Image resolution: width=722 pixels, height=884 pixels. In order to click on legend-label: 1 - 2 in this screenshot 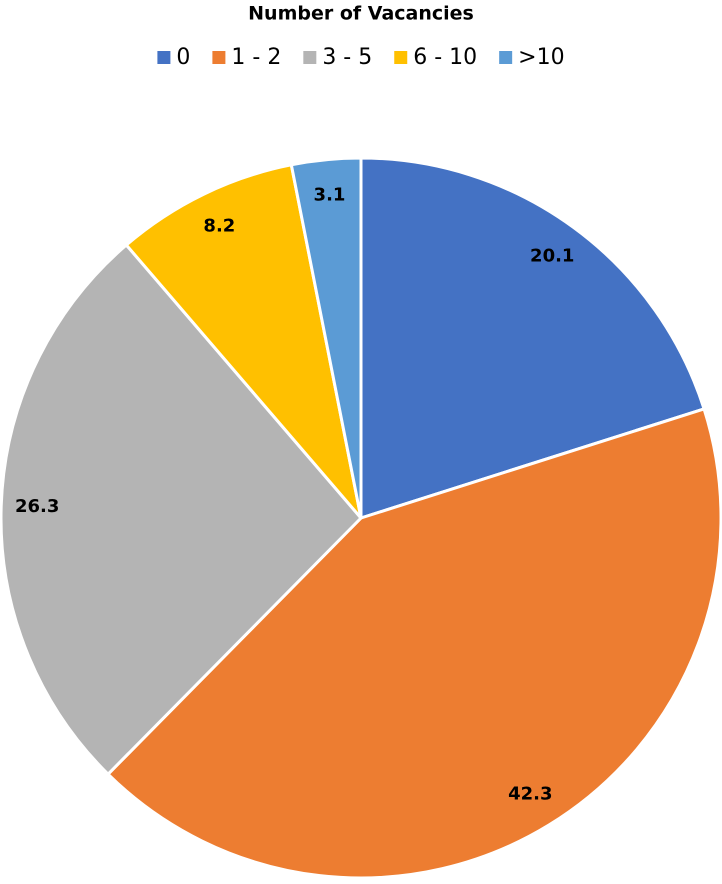, I will do `click(256, 57)`.